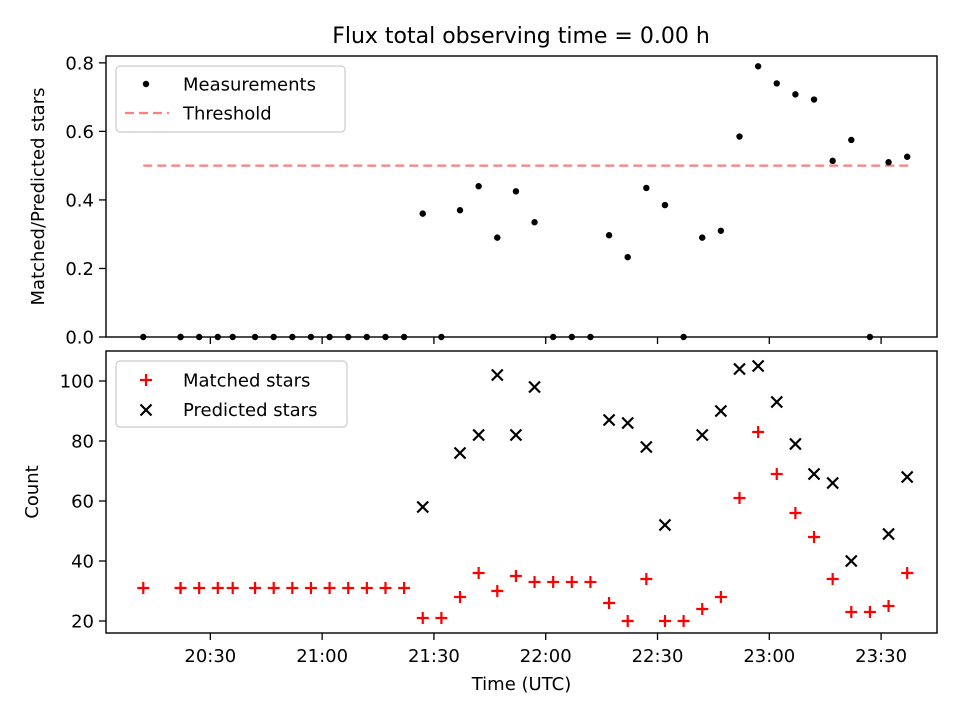 This screenshot has height=720, width=960. Describe the element at coordinates (32, 491) in the screenshot. I see `y-axis-label: Count` at that location.